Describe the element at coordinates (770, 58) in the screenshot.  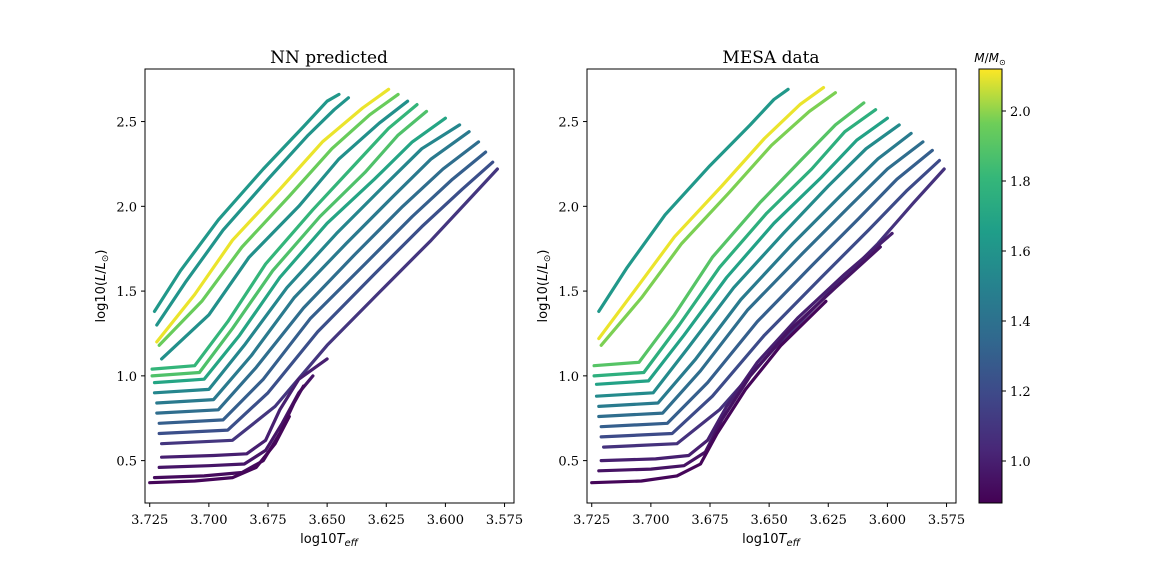
I see `chart-title: MESA data` at that location.